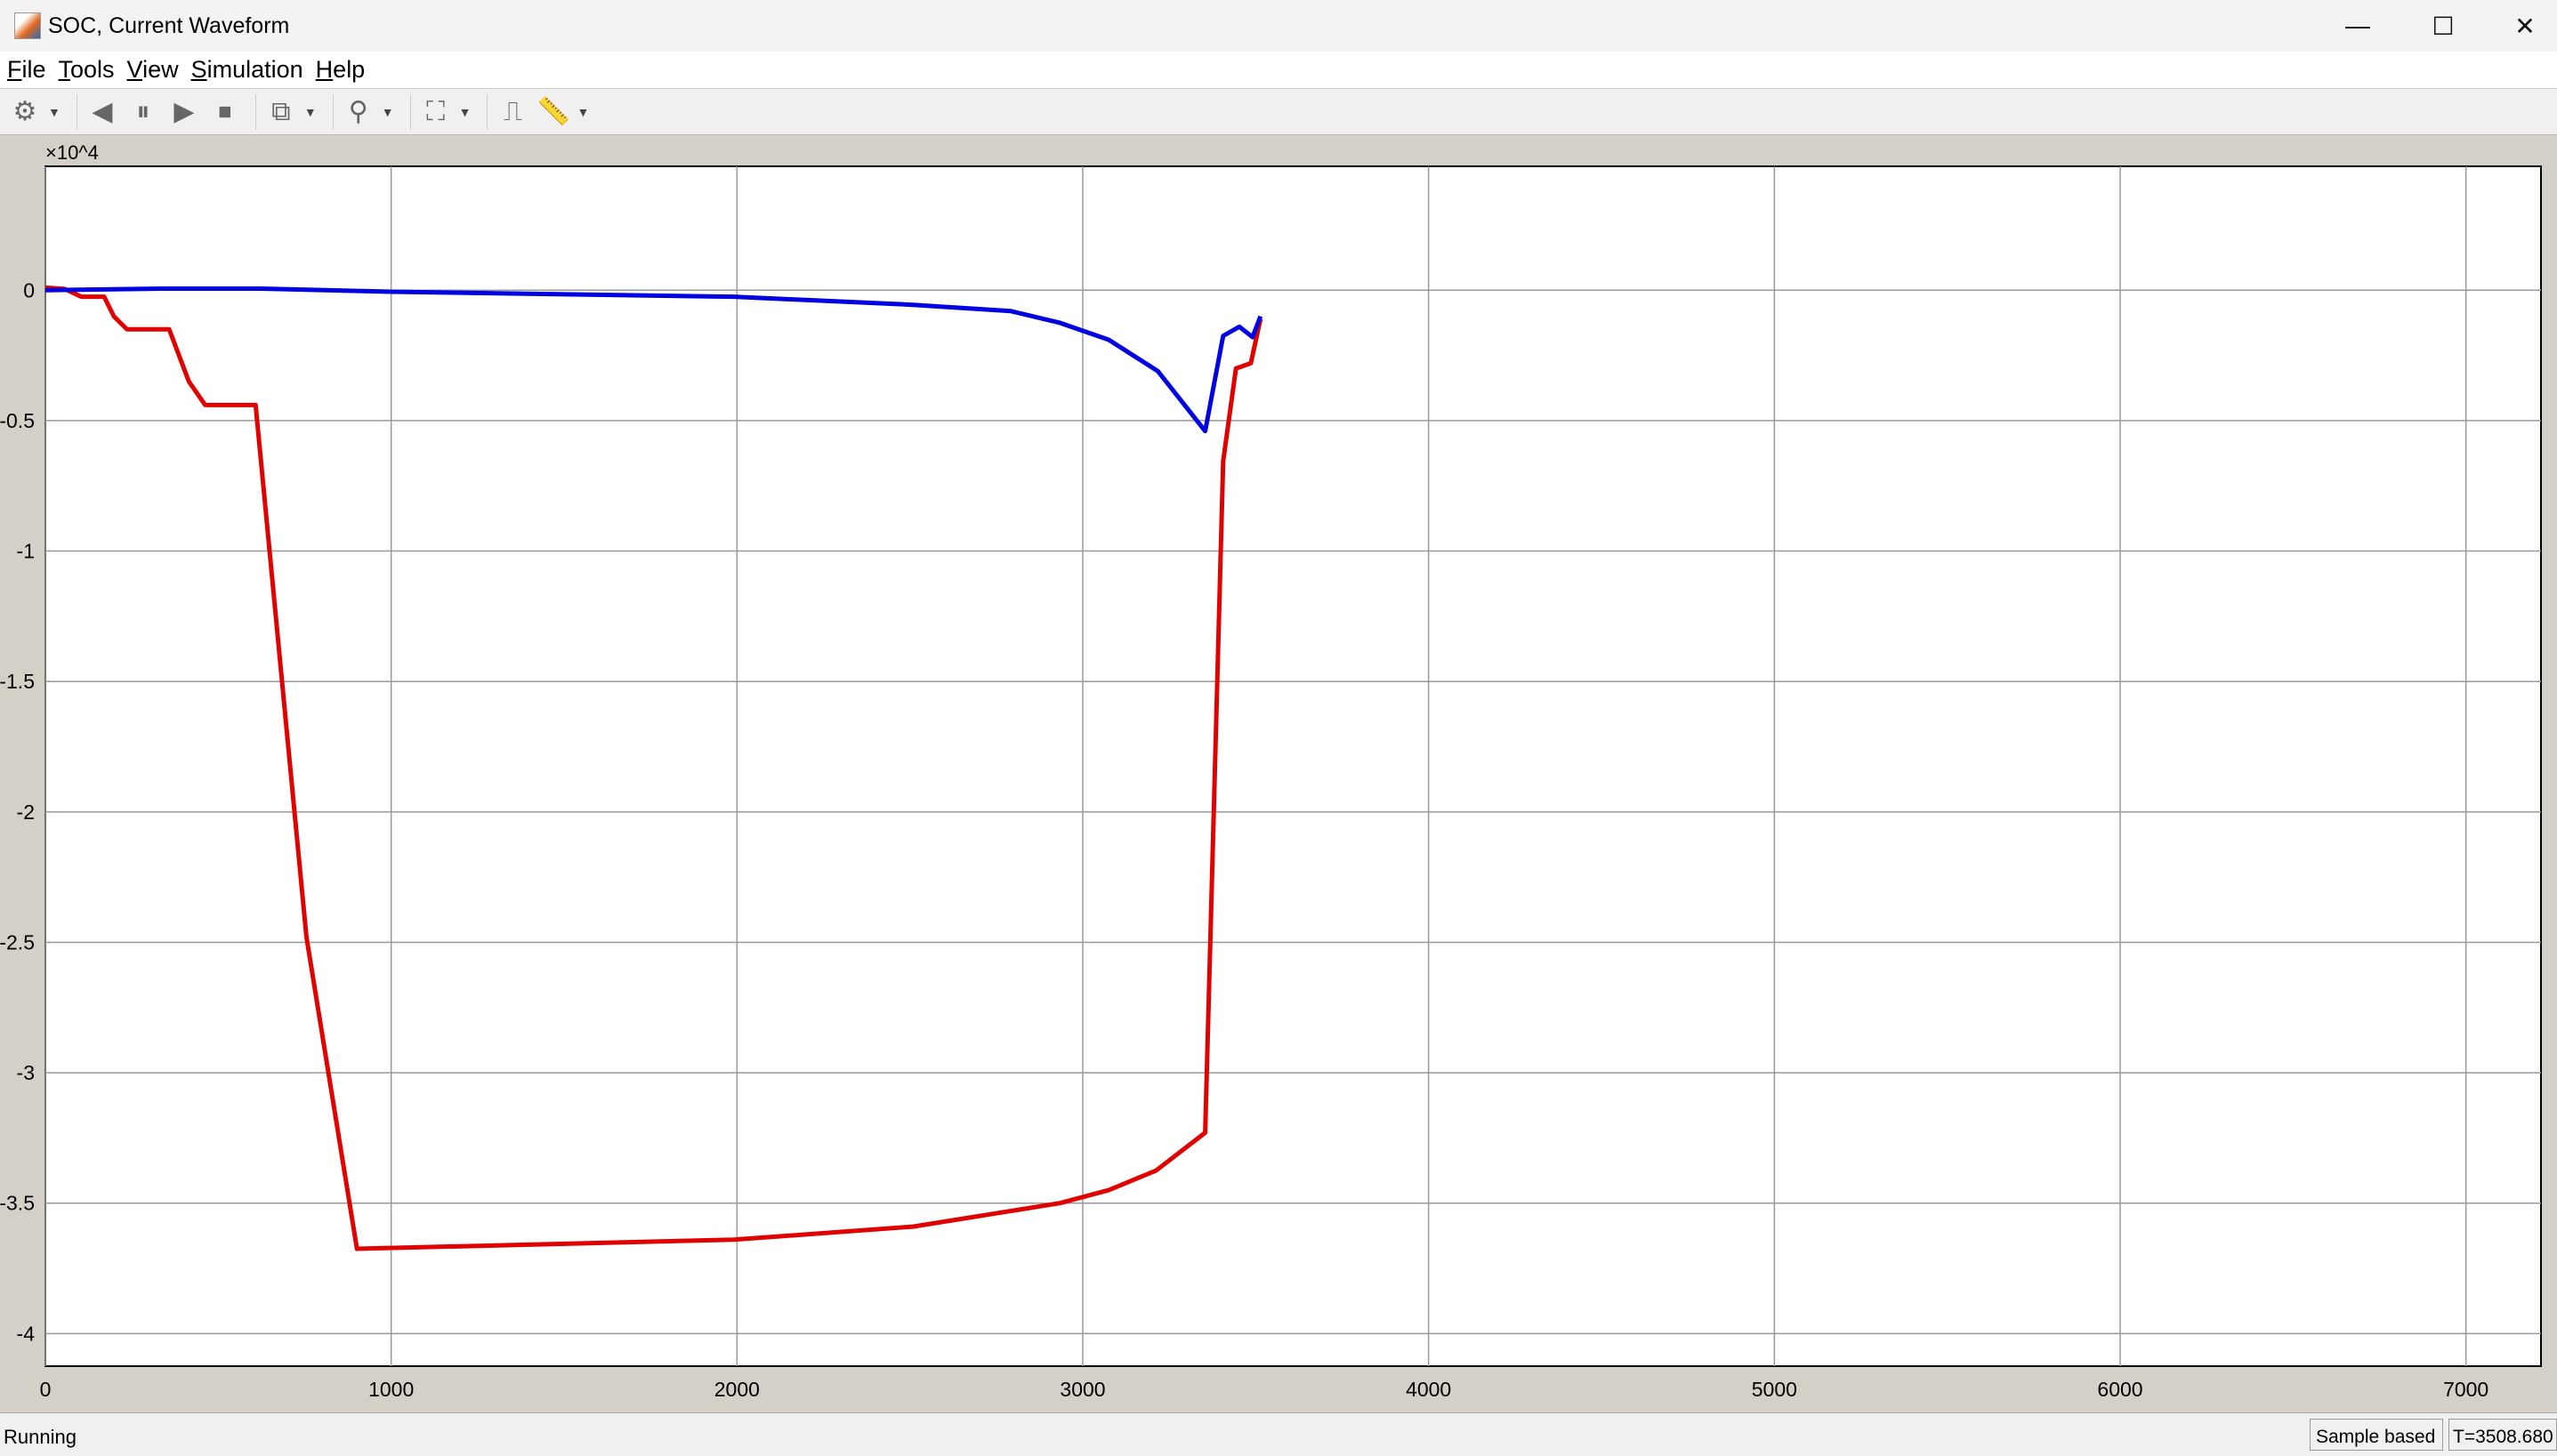  I want to click on y-exponent-label: ×10^4, so click(72, 152).